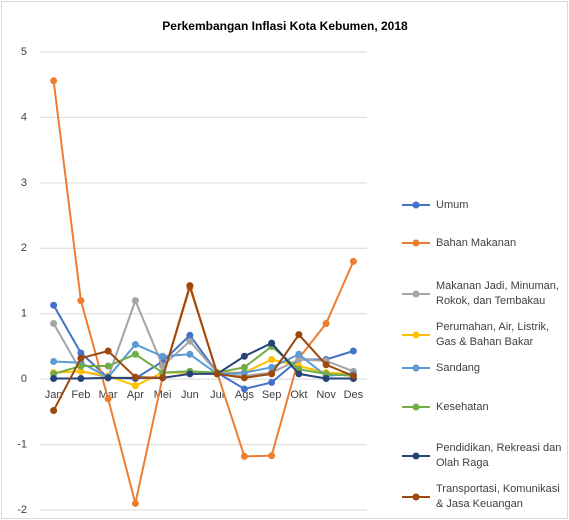  Describe the element at coordinates (354, 395) in the screenshot. I see `x-tick-label: Des` at that location.